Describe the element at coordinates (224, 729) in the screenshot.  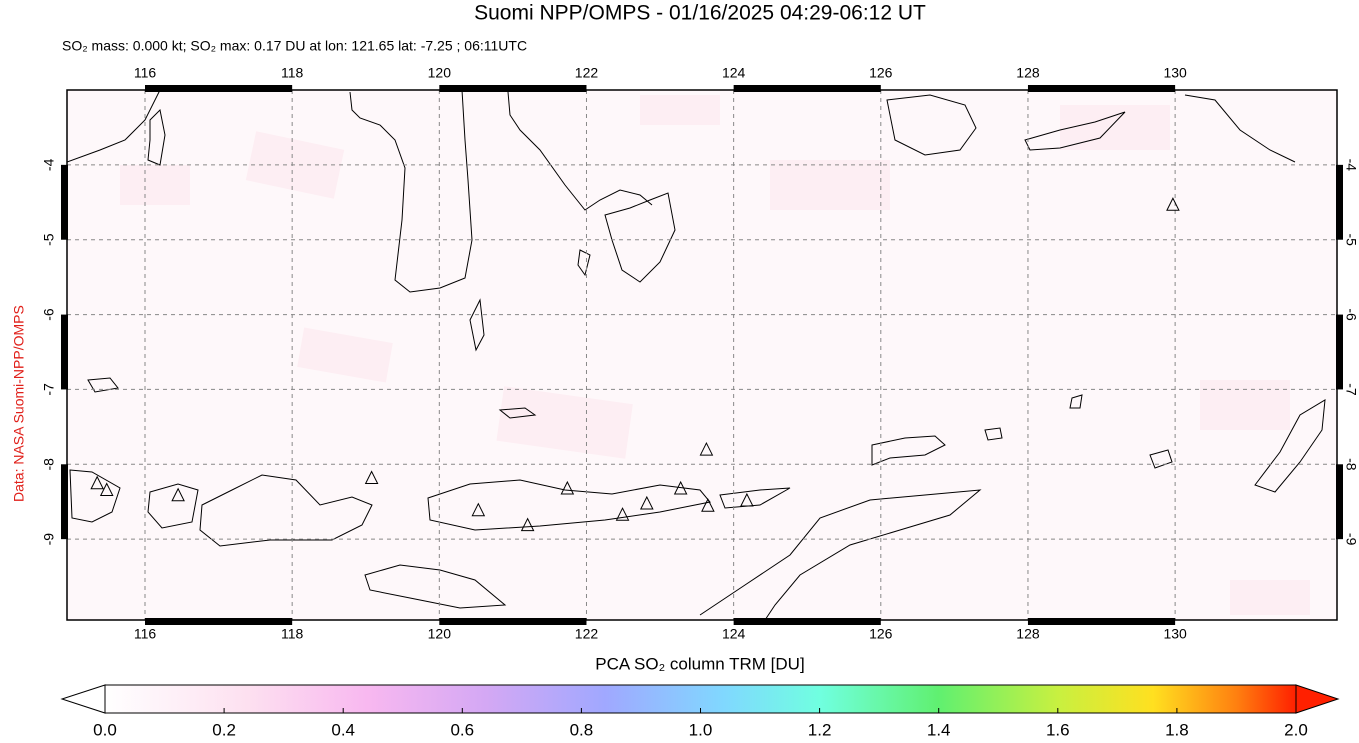
I see `colorbar-tick-label: 0.2` at that location.